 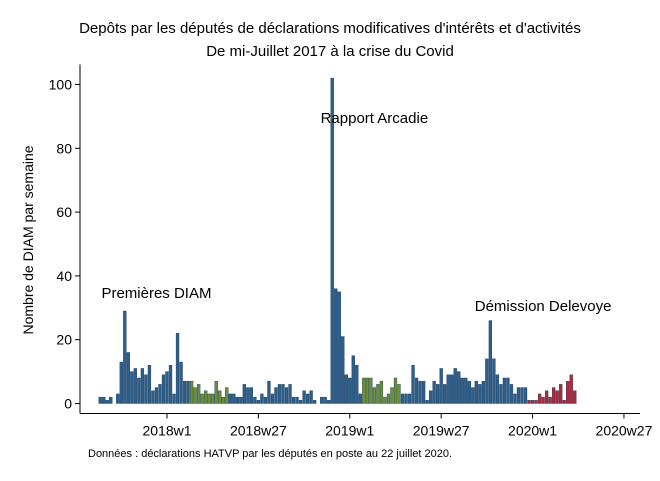 I want to click on bar-week--12, so click(x=125, y=357).